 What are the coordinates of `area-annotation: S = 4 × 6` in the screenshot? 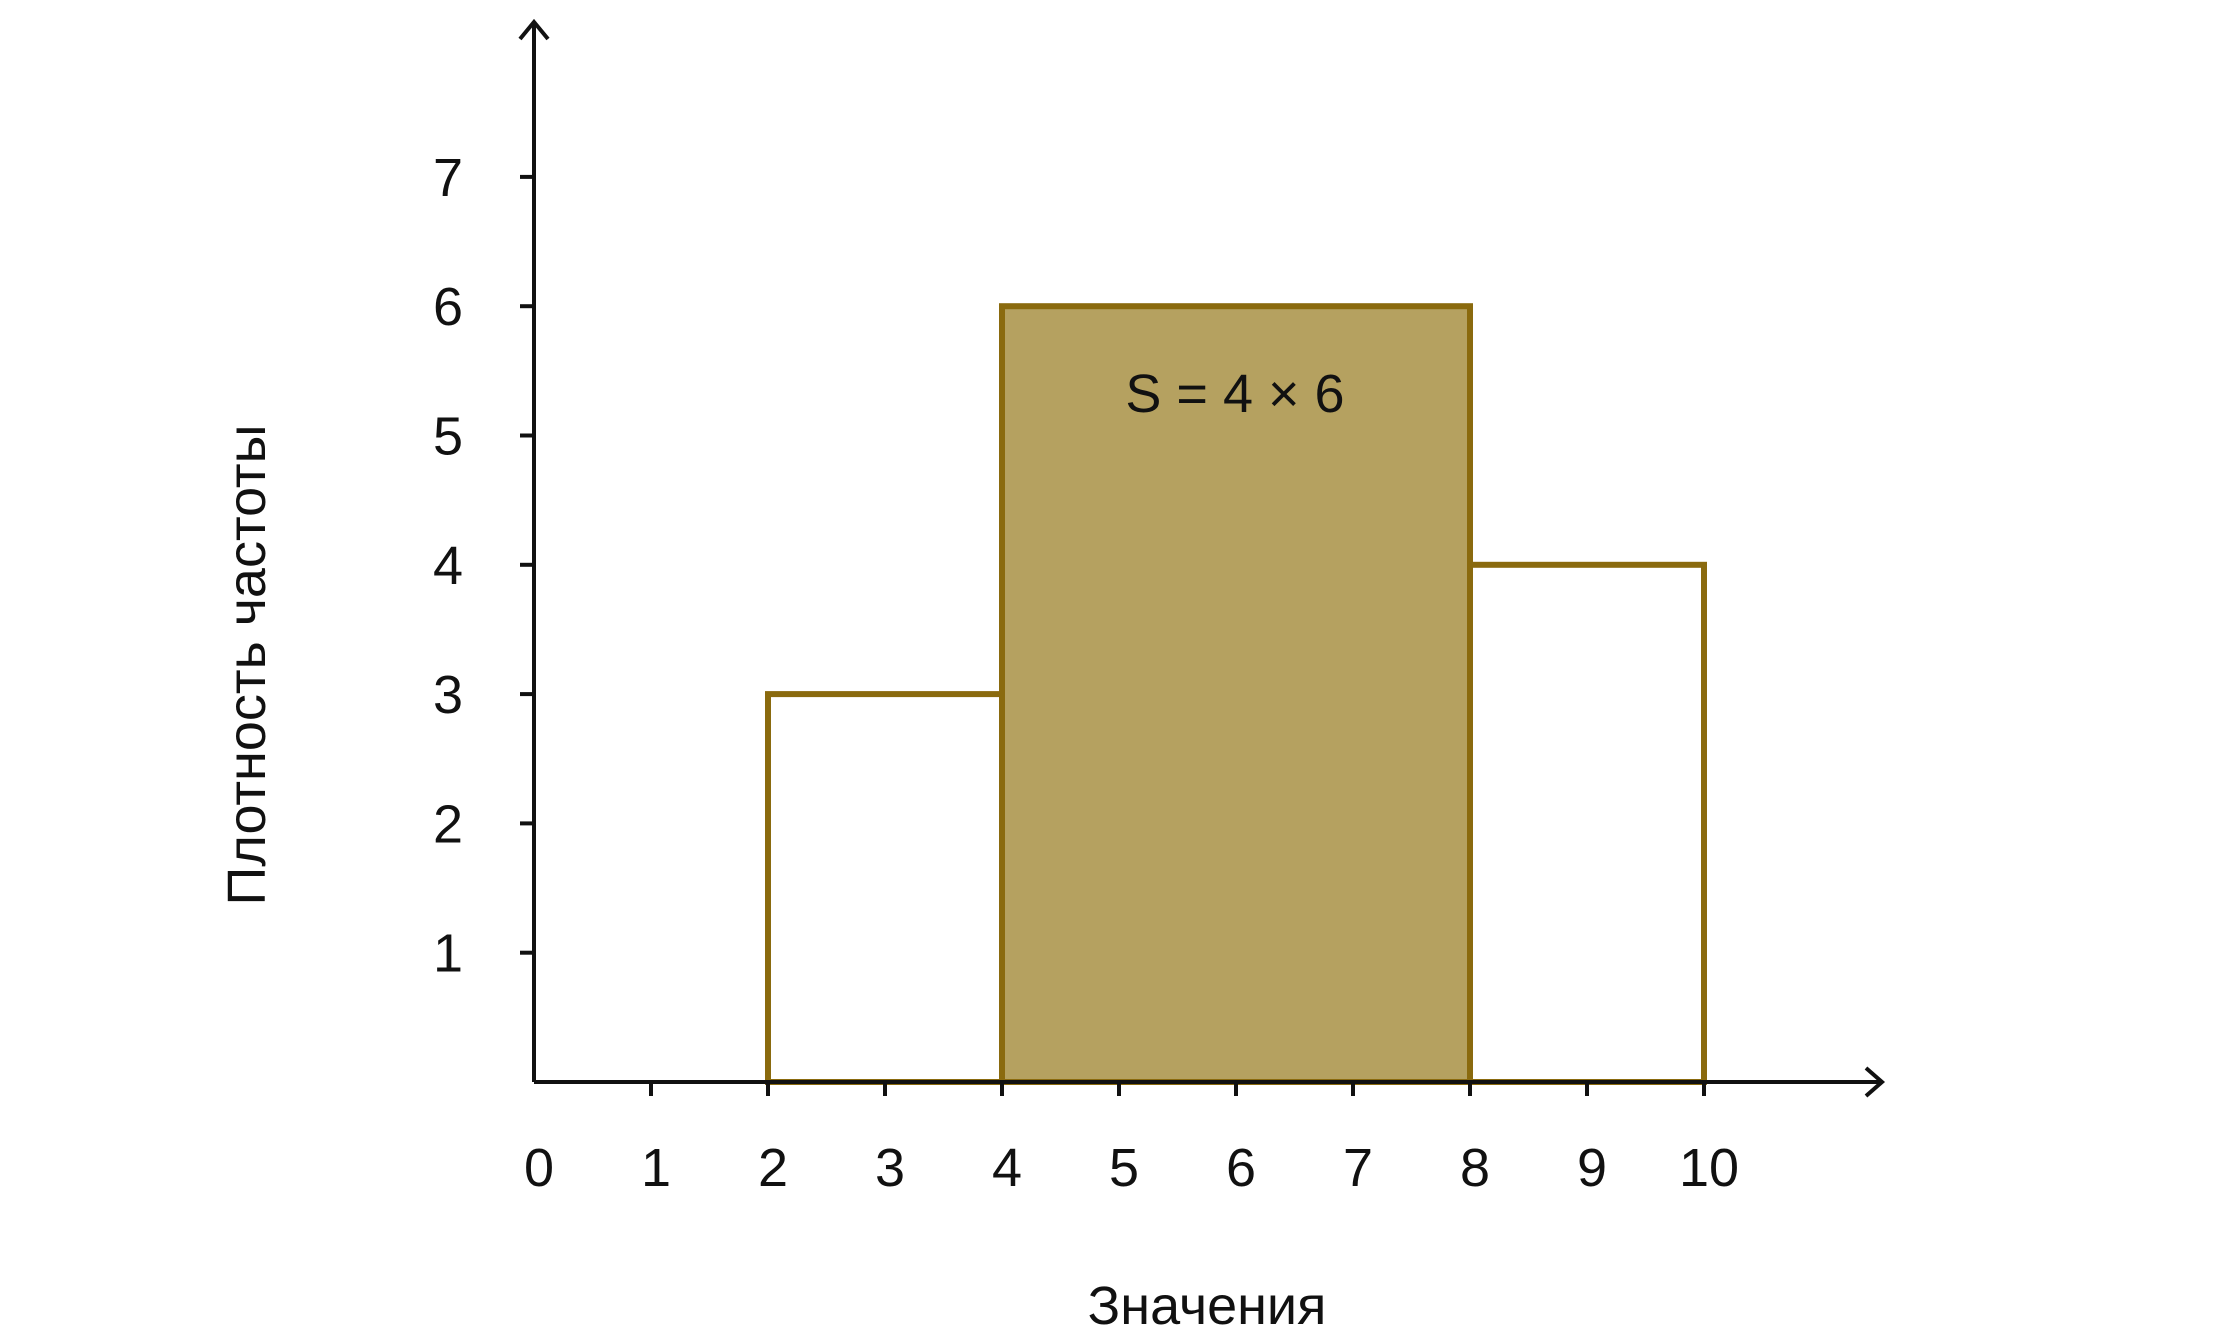 It's located at (1234, 394).